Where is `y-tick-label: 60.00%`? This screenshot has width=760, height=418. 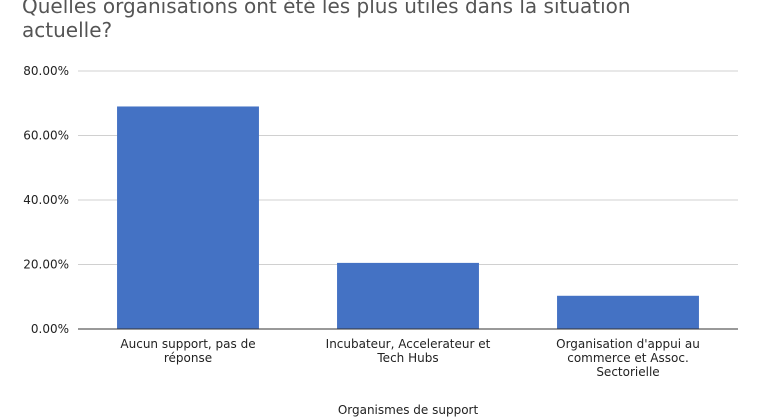
y-tick-label: 60.00% is located at coordinates (46, 136).